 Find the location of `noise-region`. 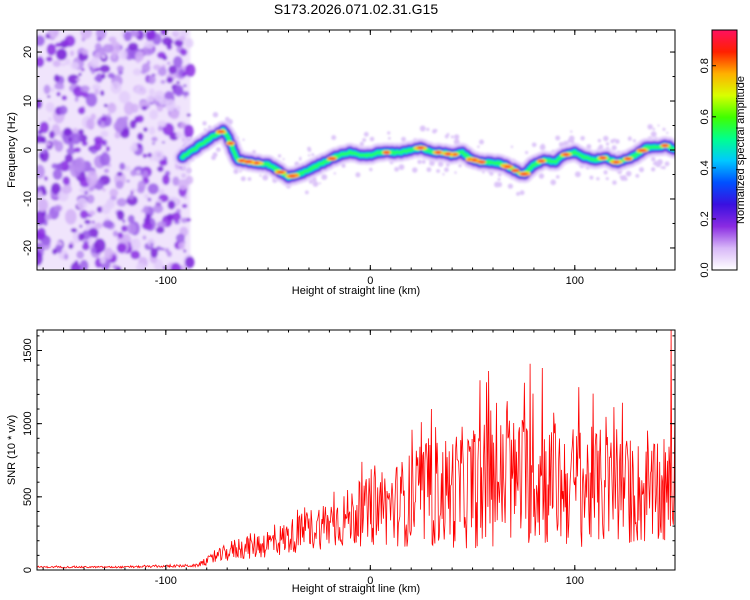

noise-region is located at coordinates (116, 150).